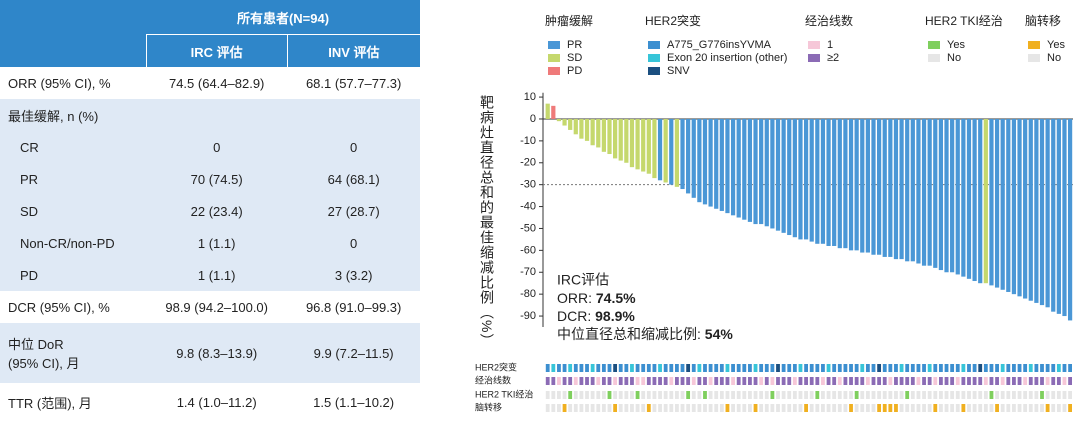 Image resolution: width=1080 pixels, height=428 pixels. Describe the element at coordinates (210, 243) in the screenshot. I see `row: Non-CR/non-PD 1 (1.1) 0` at that location.